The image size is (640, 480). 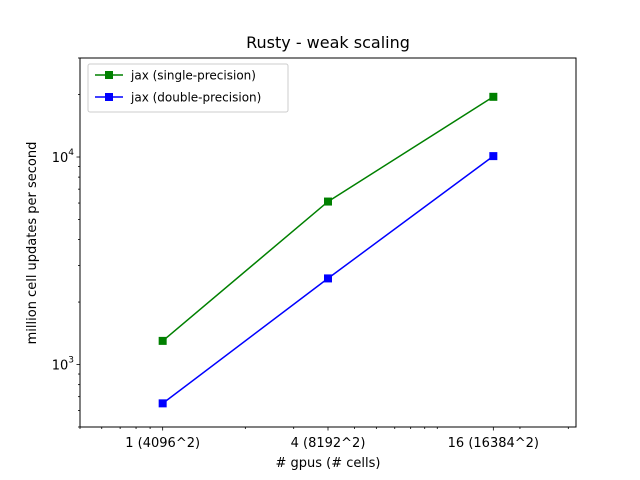 I want to click on legend-label: jax (double-precision), so click(x=195, y=98).